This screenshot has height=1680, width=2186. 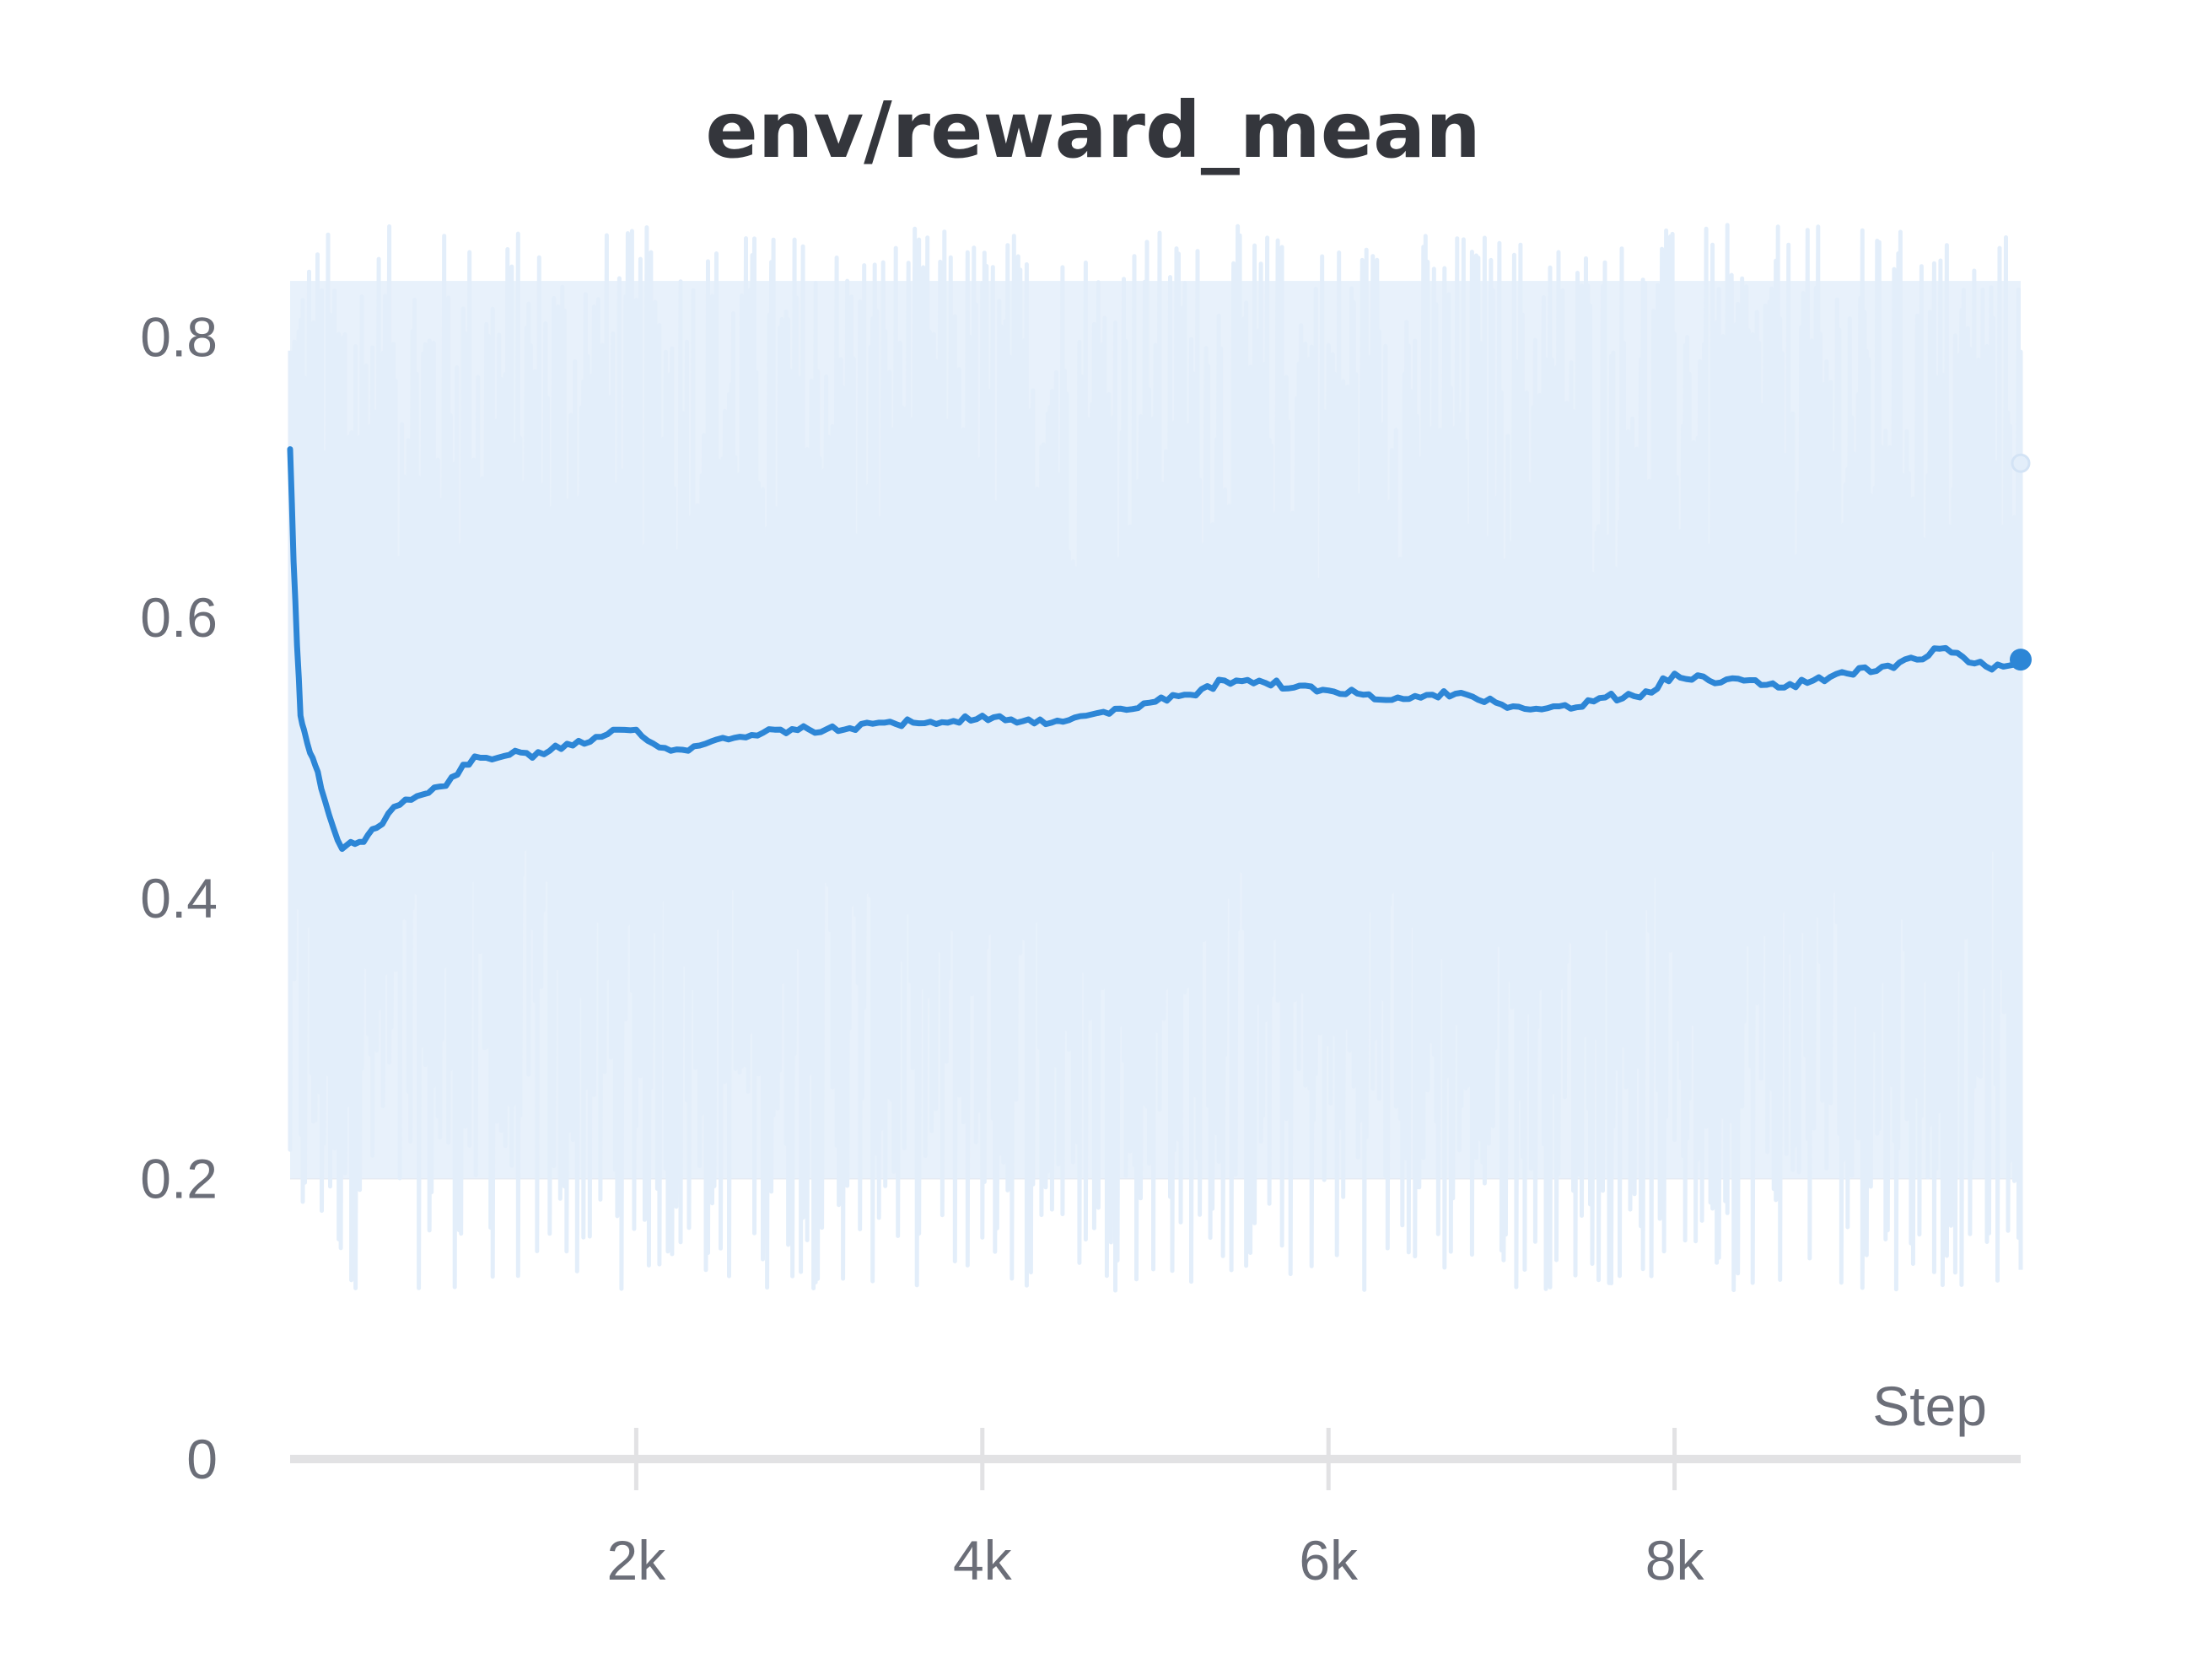 What do you see at coordinates (179, 1178) in the screenshot?
I see `y-tick-label: 0.2` at bounding box center [179, 1178].